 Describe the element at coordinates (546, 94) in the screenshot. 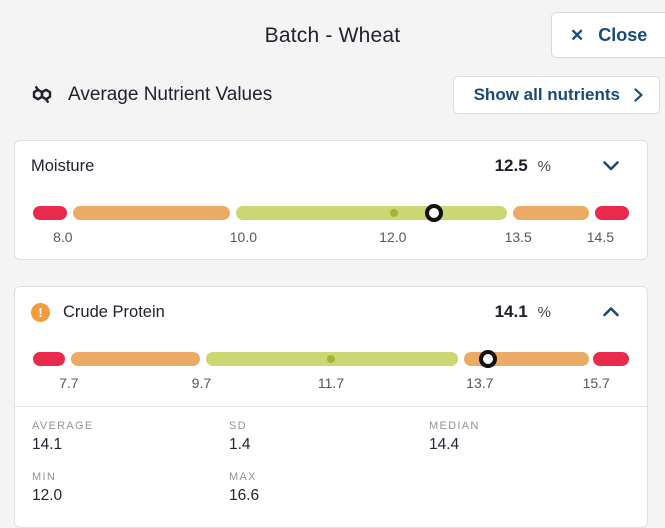

I see `show-all-nutrients-label: Show all nutrients` at that location.